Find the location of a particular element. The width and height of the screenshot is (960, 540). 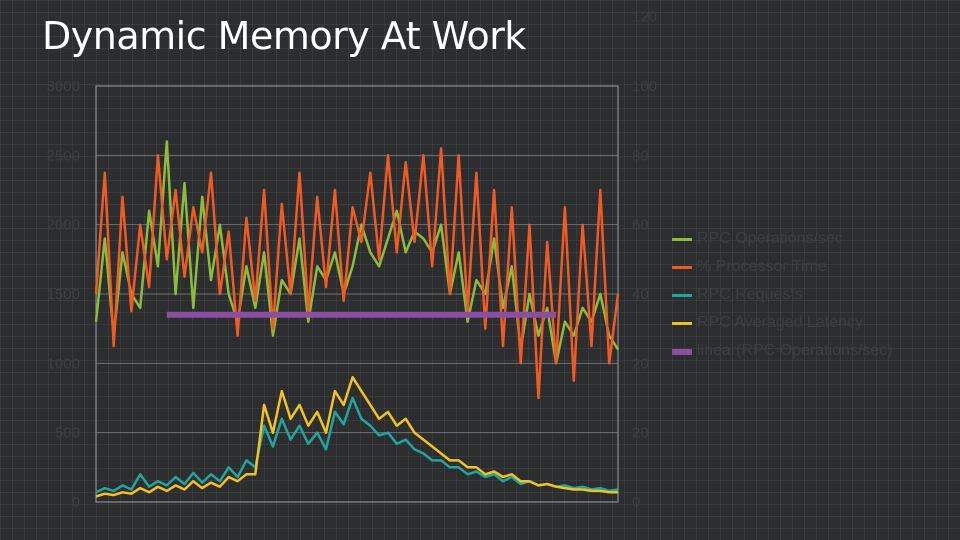

left-tick-label: 2000 is located at coordinates (63, 225).